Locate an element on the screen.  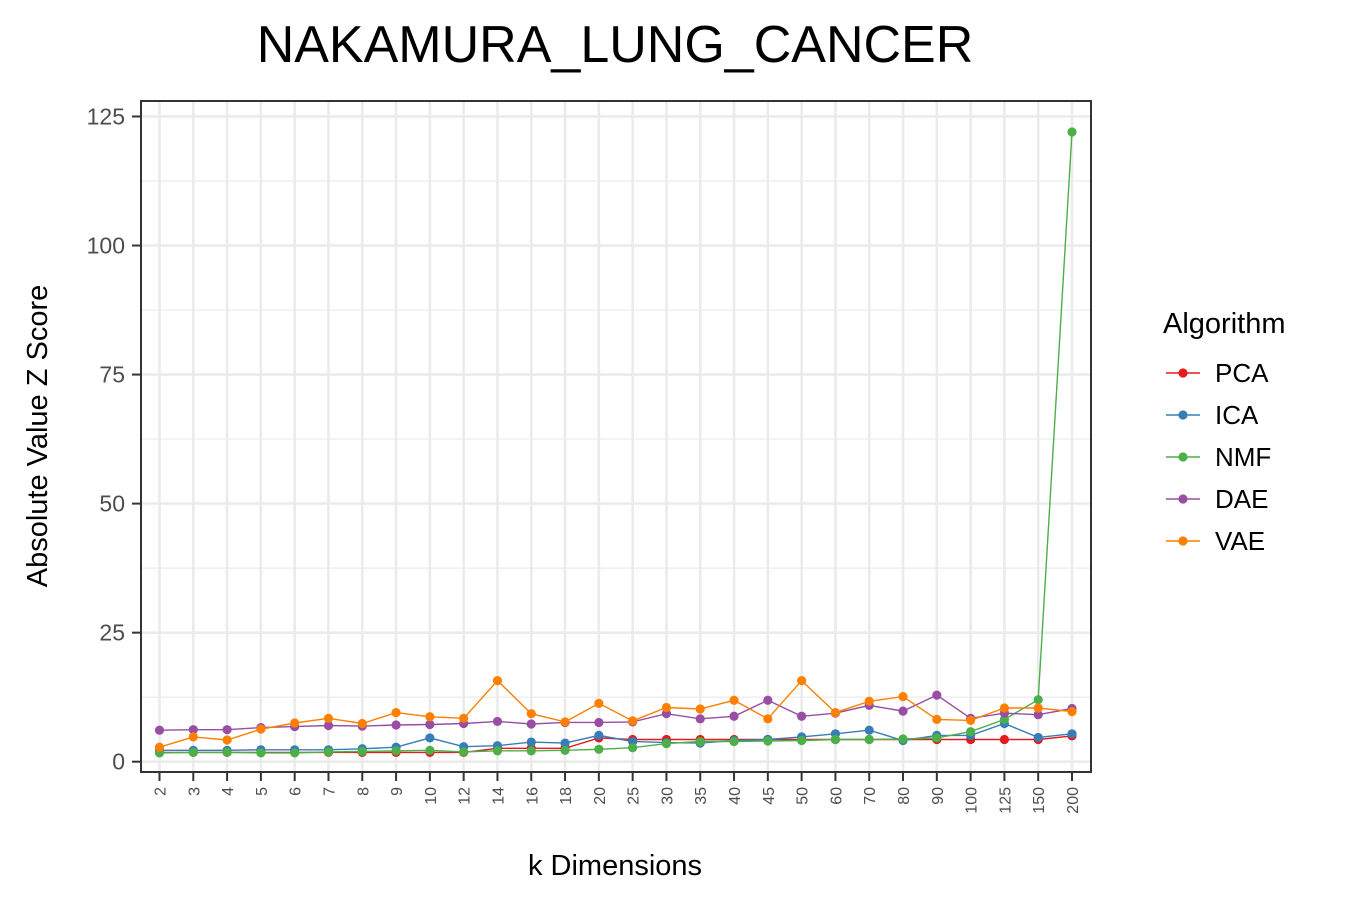
x-tick-label: 200 is located at coordinates (1073, 800).